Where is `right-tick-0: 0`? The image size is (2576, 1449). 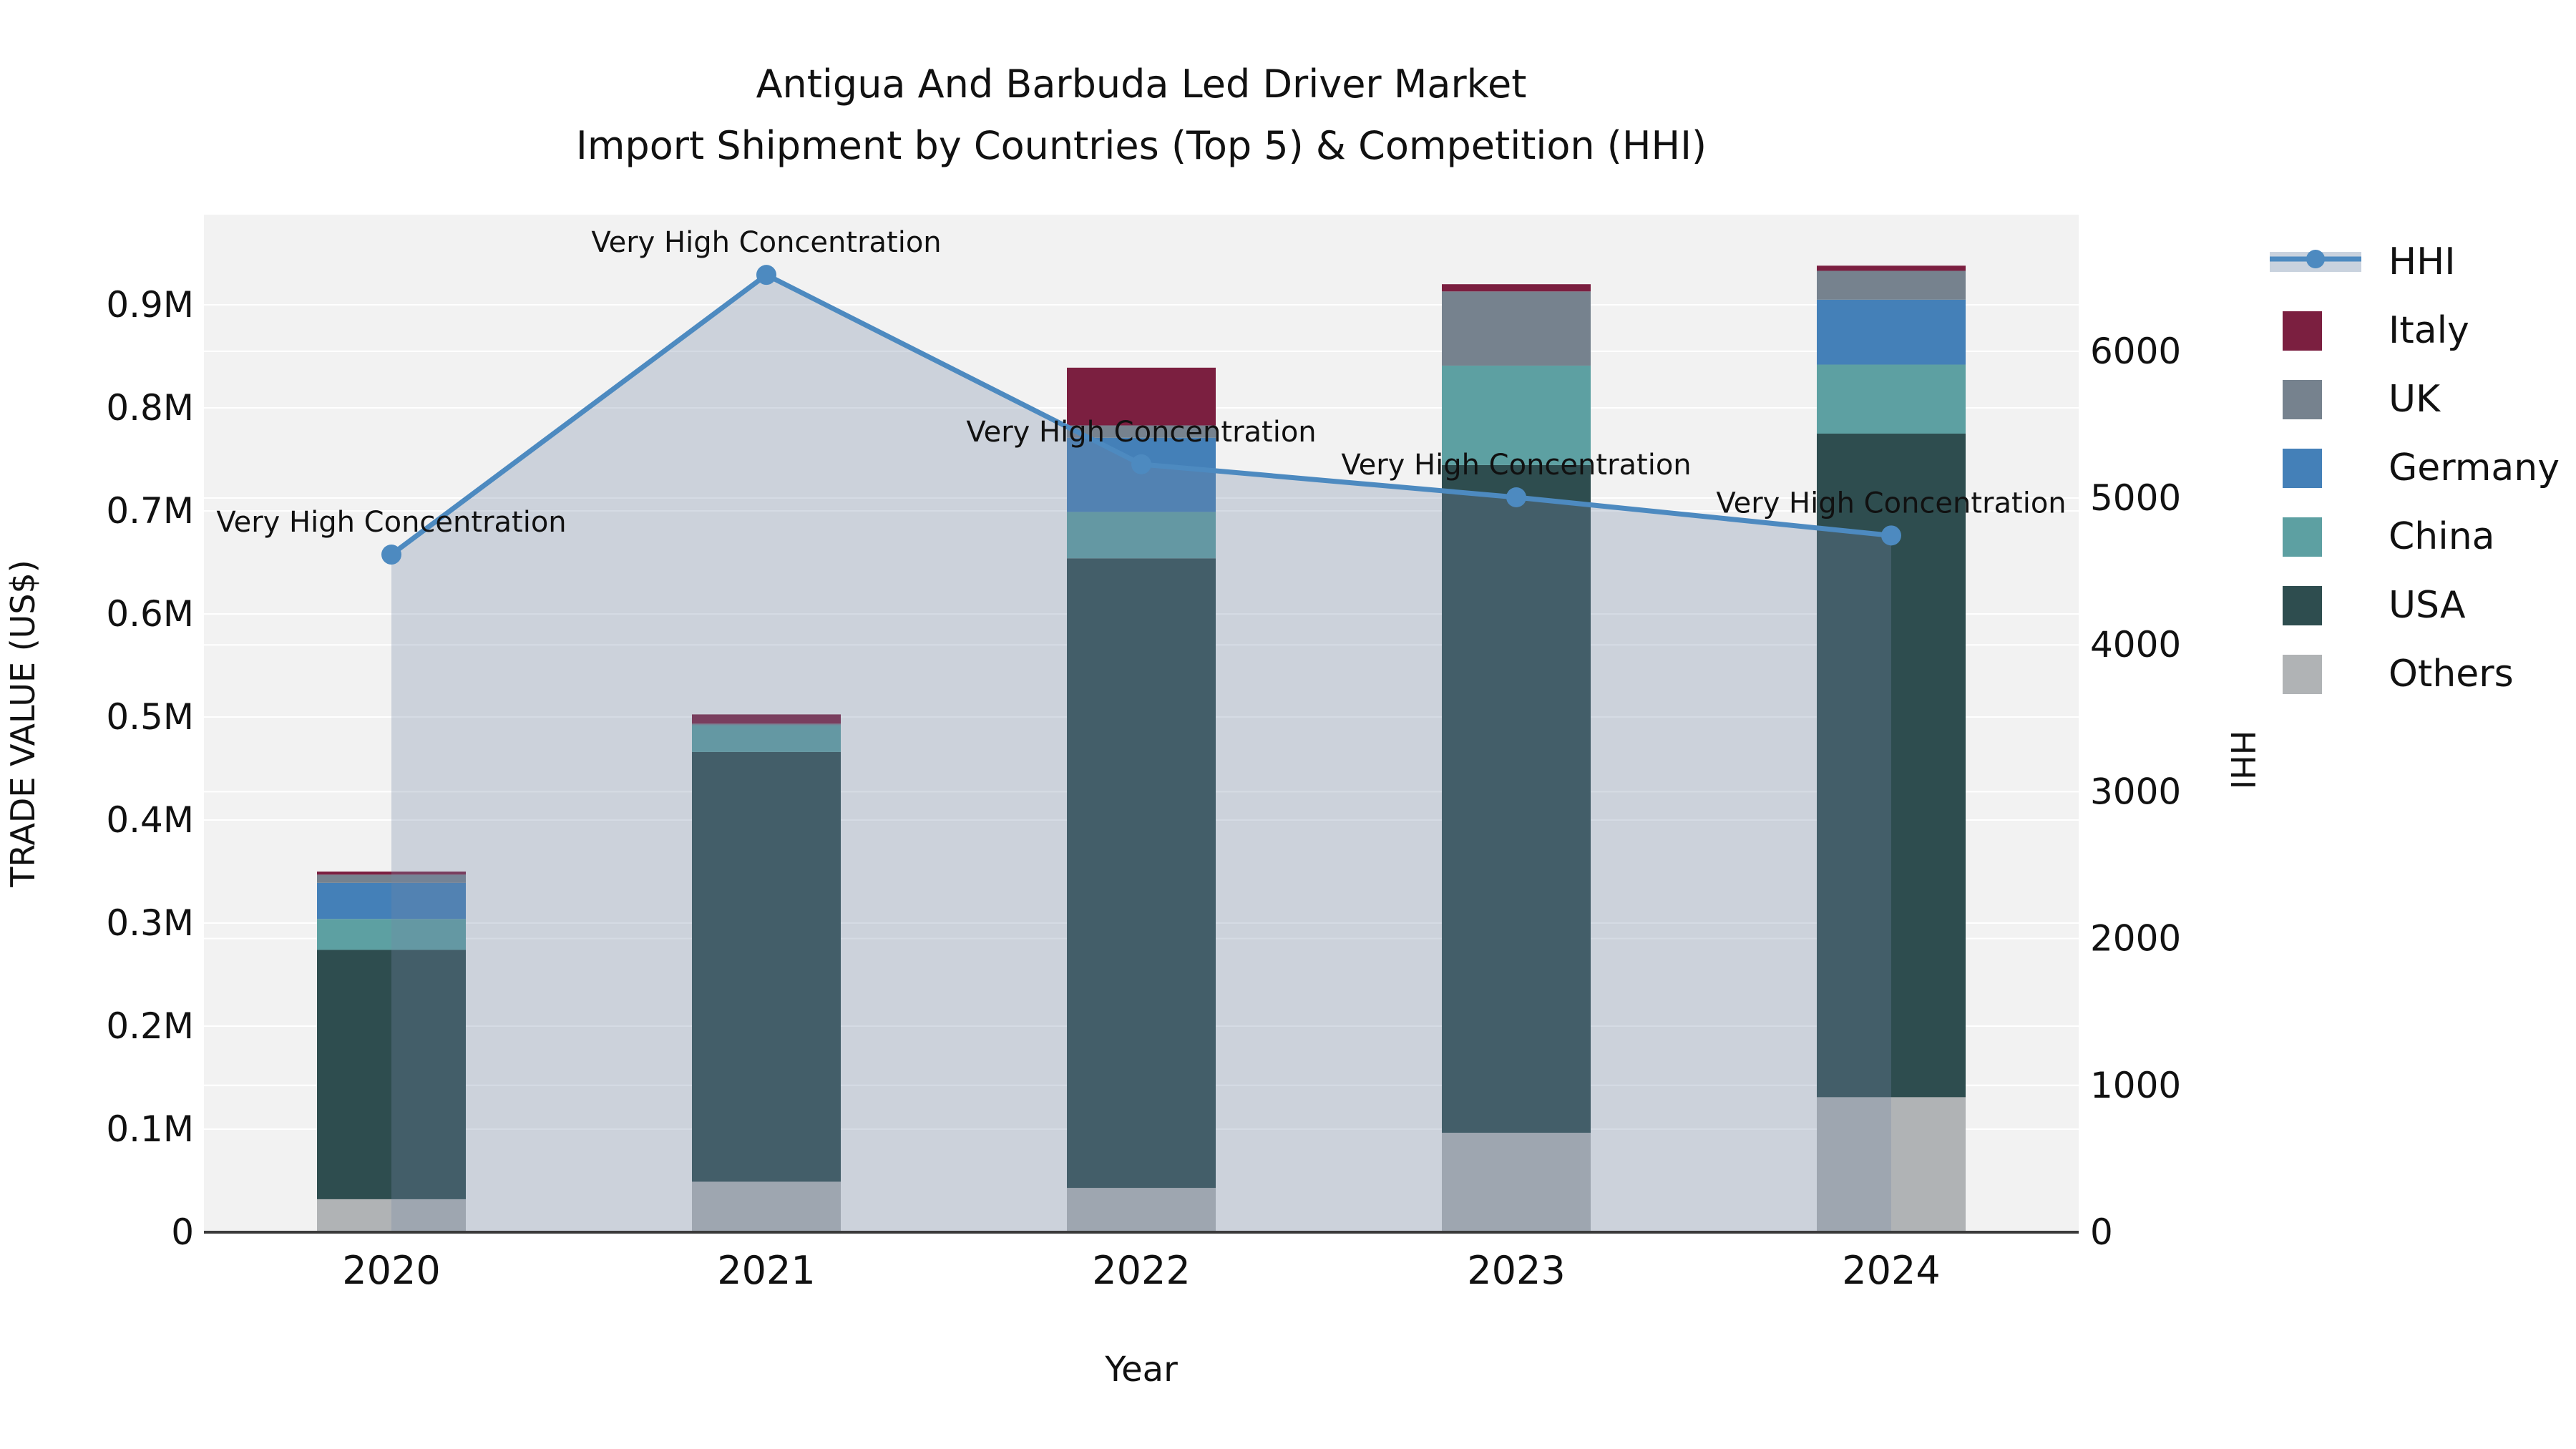 right-tick-0: 0 is located at coordinates (2101, 1232).